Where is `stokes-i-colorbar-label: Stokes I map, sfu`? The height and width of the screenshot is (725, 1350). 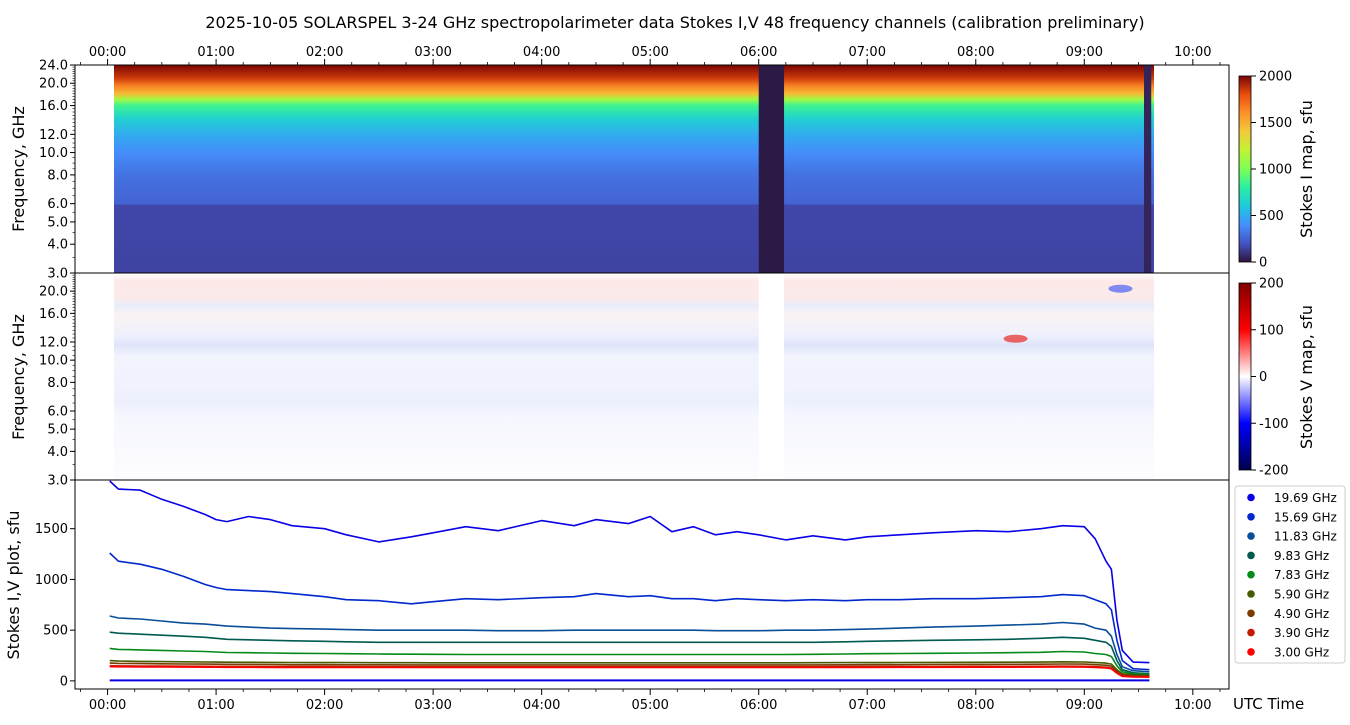
stokes-i-colorbar-label: Stokes I map, sfu is located at coordinates (1306, 169).